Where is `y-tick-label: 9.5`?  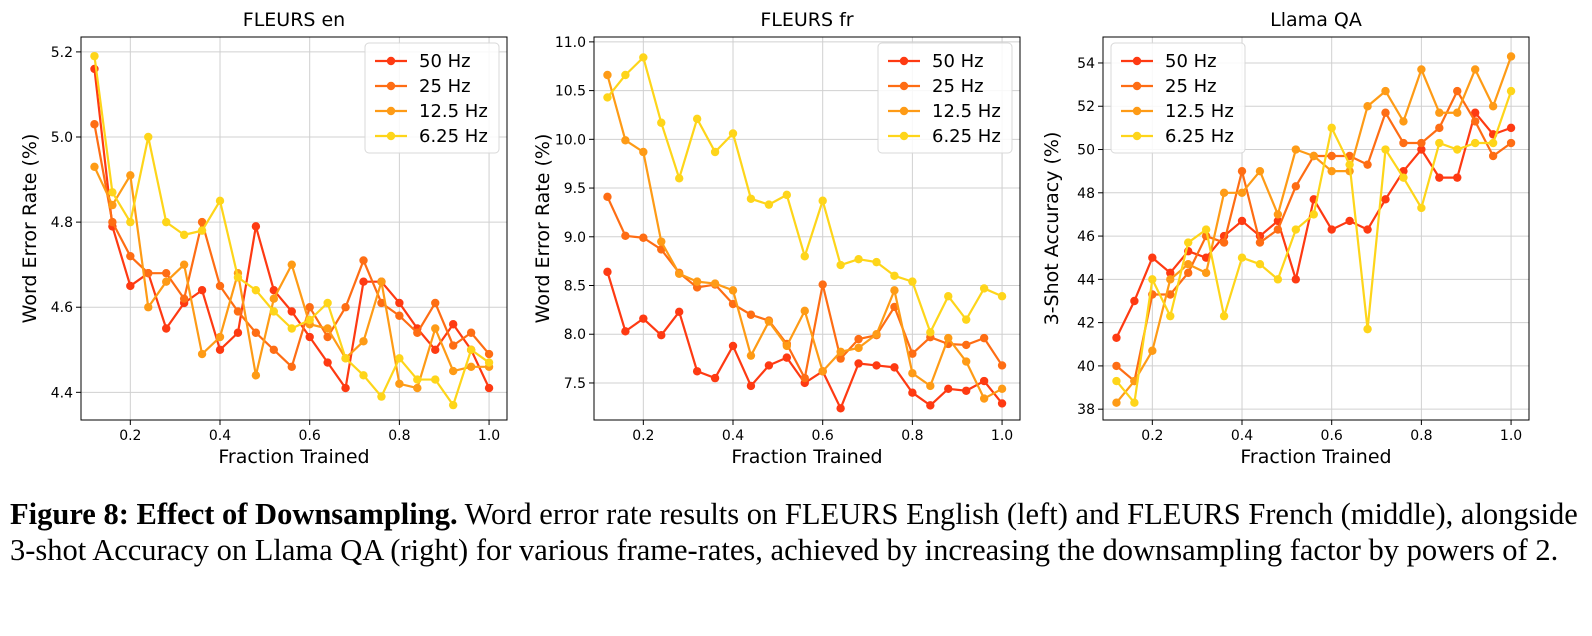
y-tick-label: 9.5 is located at coordinates (575, 189).